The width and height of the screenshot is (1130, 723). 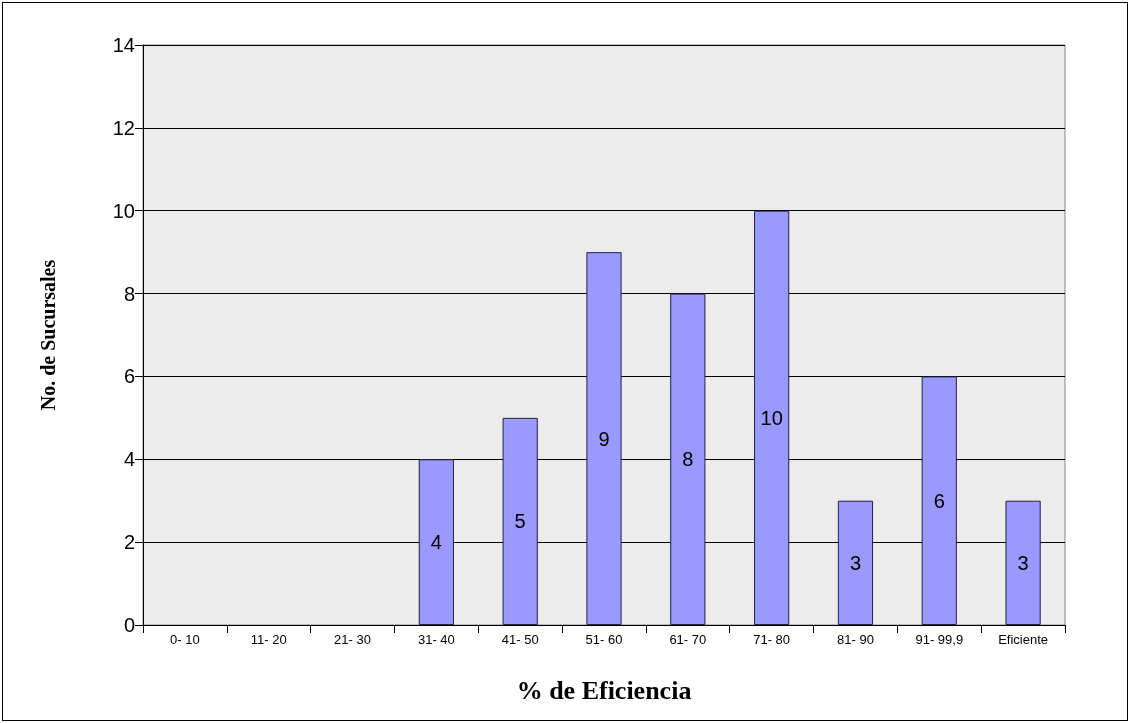 I want to click on y-tick-label: 8, so click(x=129, y=293).